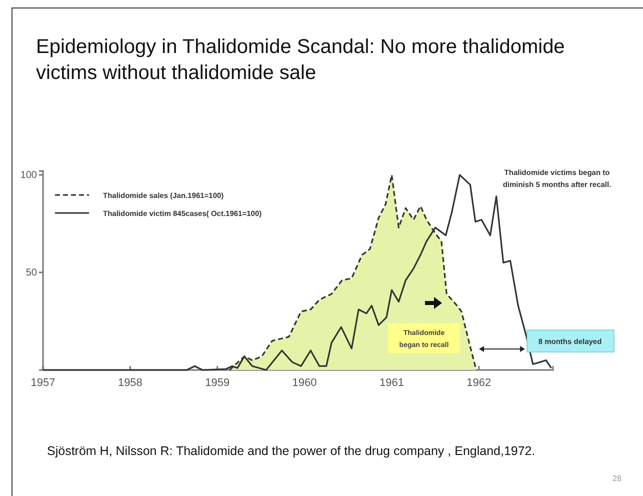 This screenshot has height=496, width=643. I want to click on text: 28, so click(617, 478).